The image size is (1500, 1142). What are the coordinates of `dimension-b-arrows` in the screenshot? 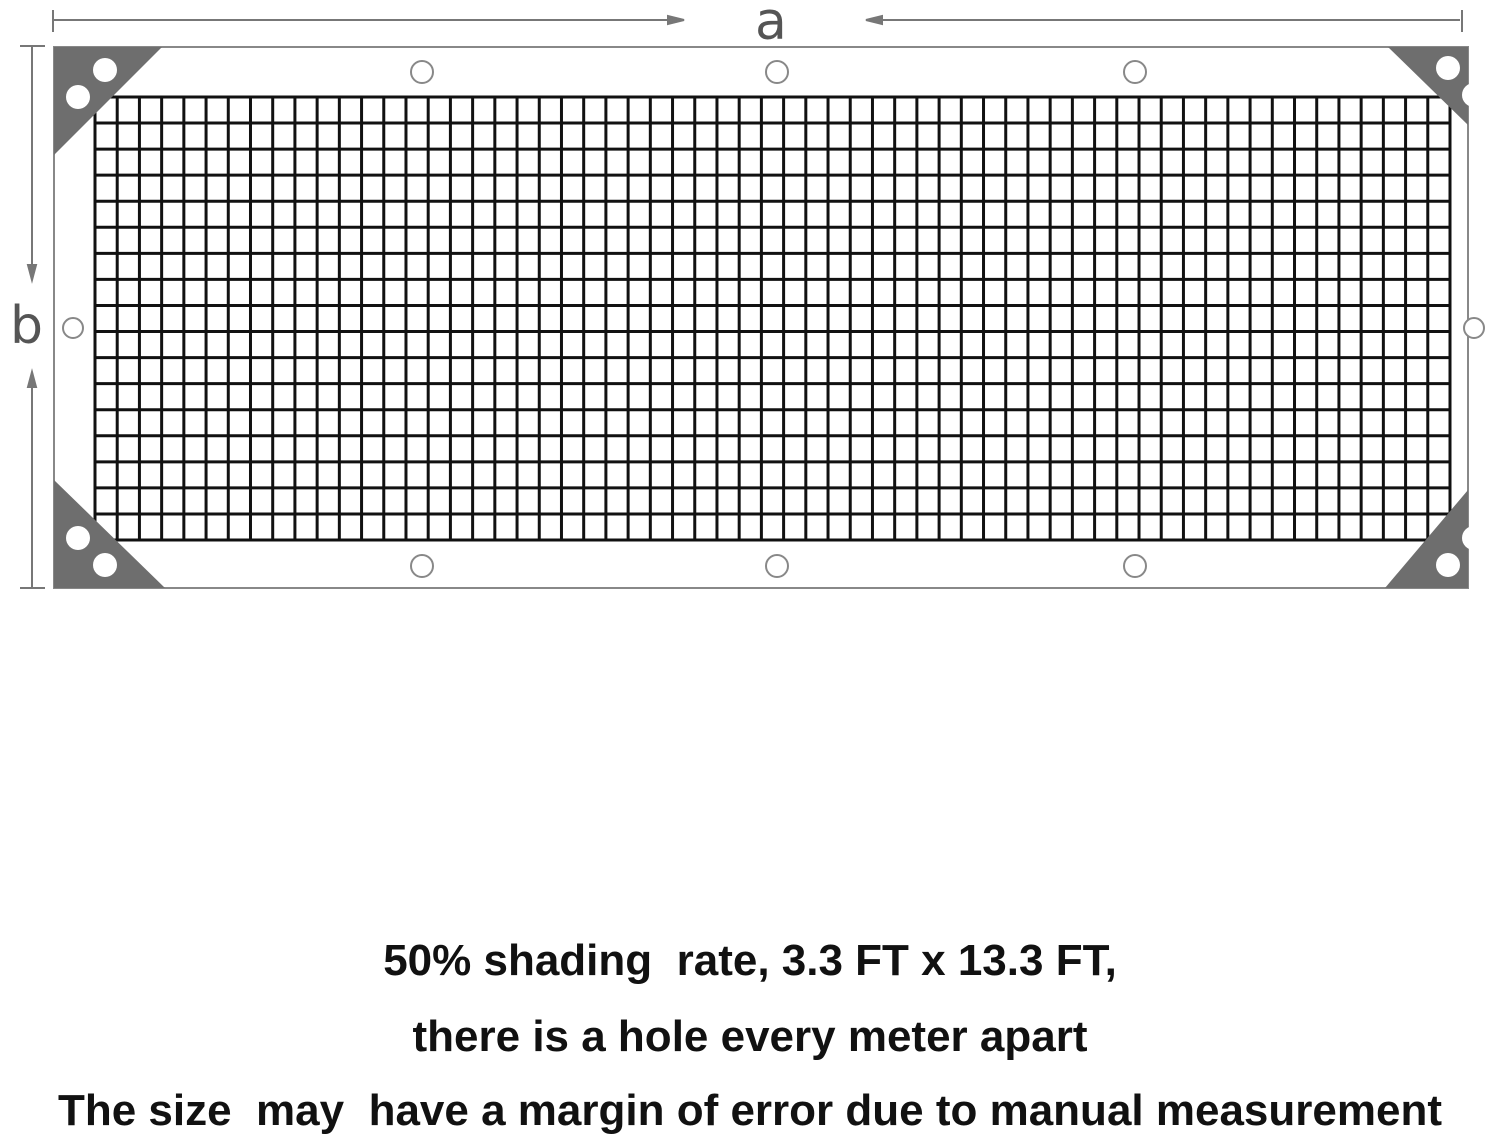 It's located at (32, 317).